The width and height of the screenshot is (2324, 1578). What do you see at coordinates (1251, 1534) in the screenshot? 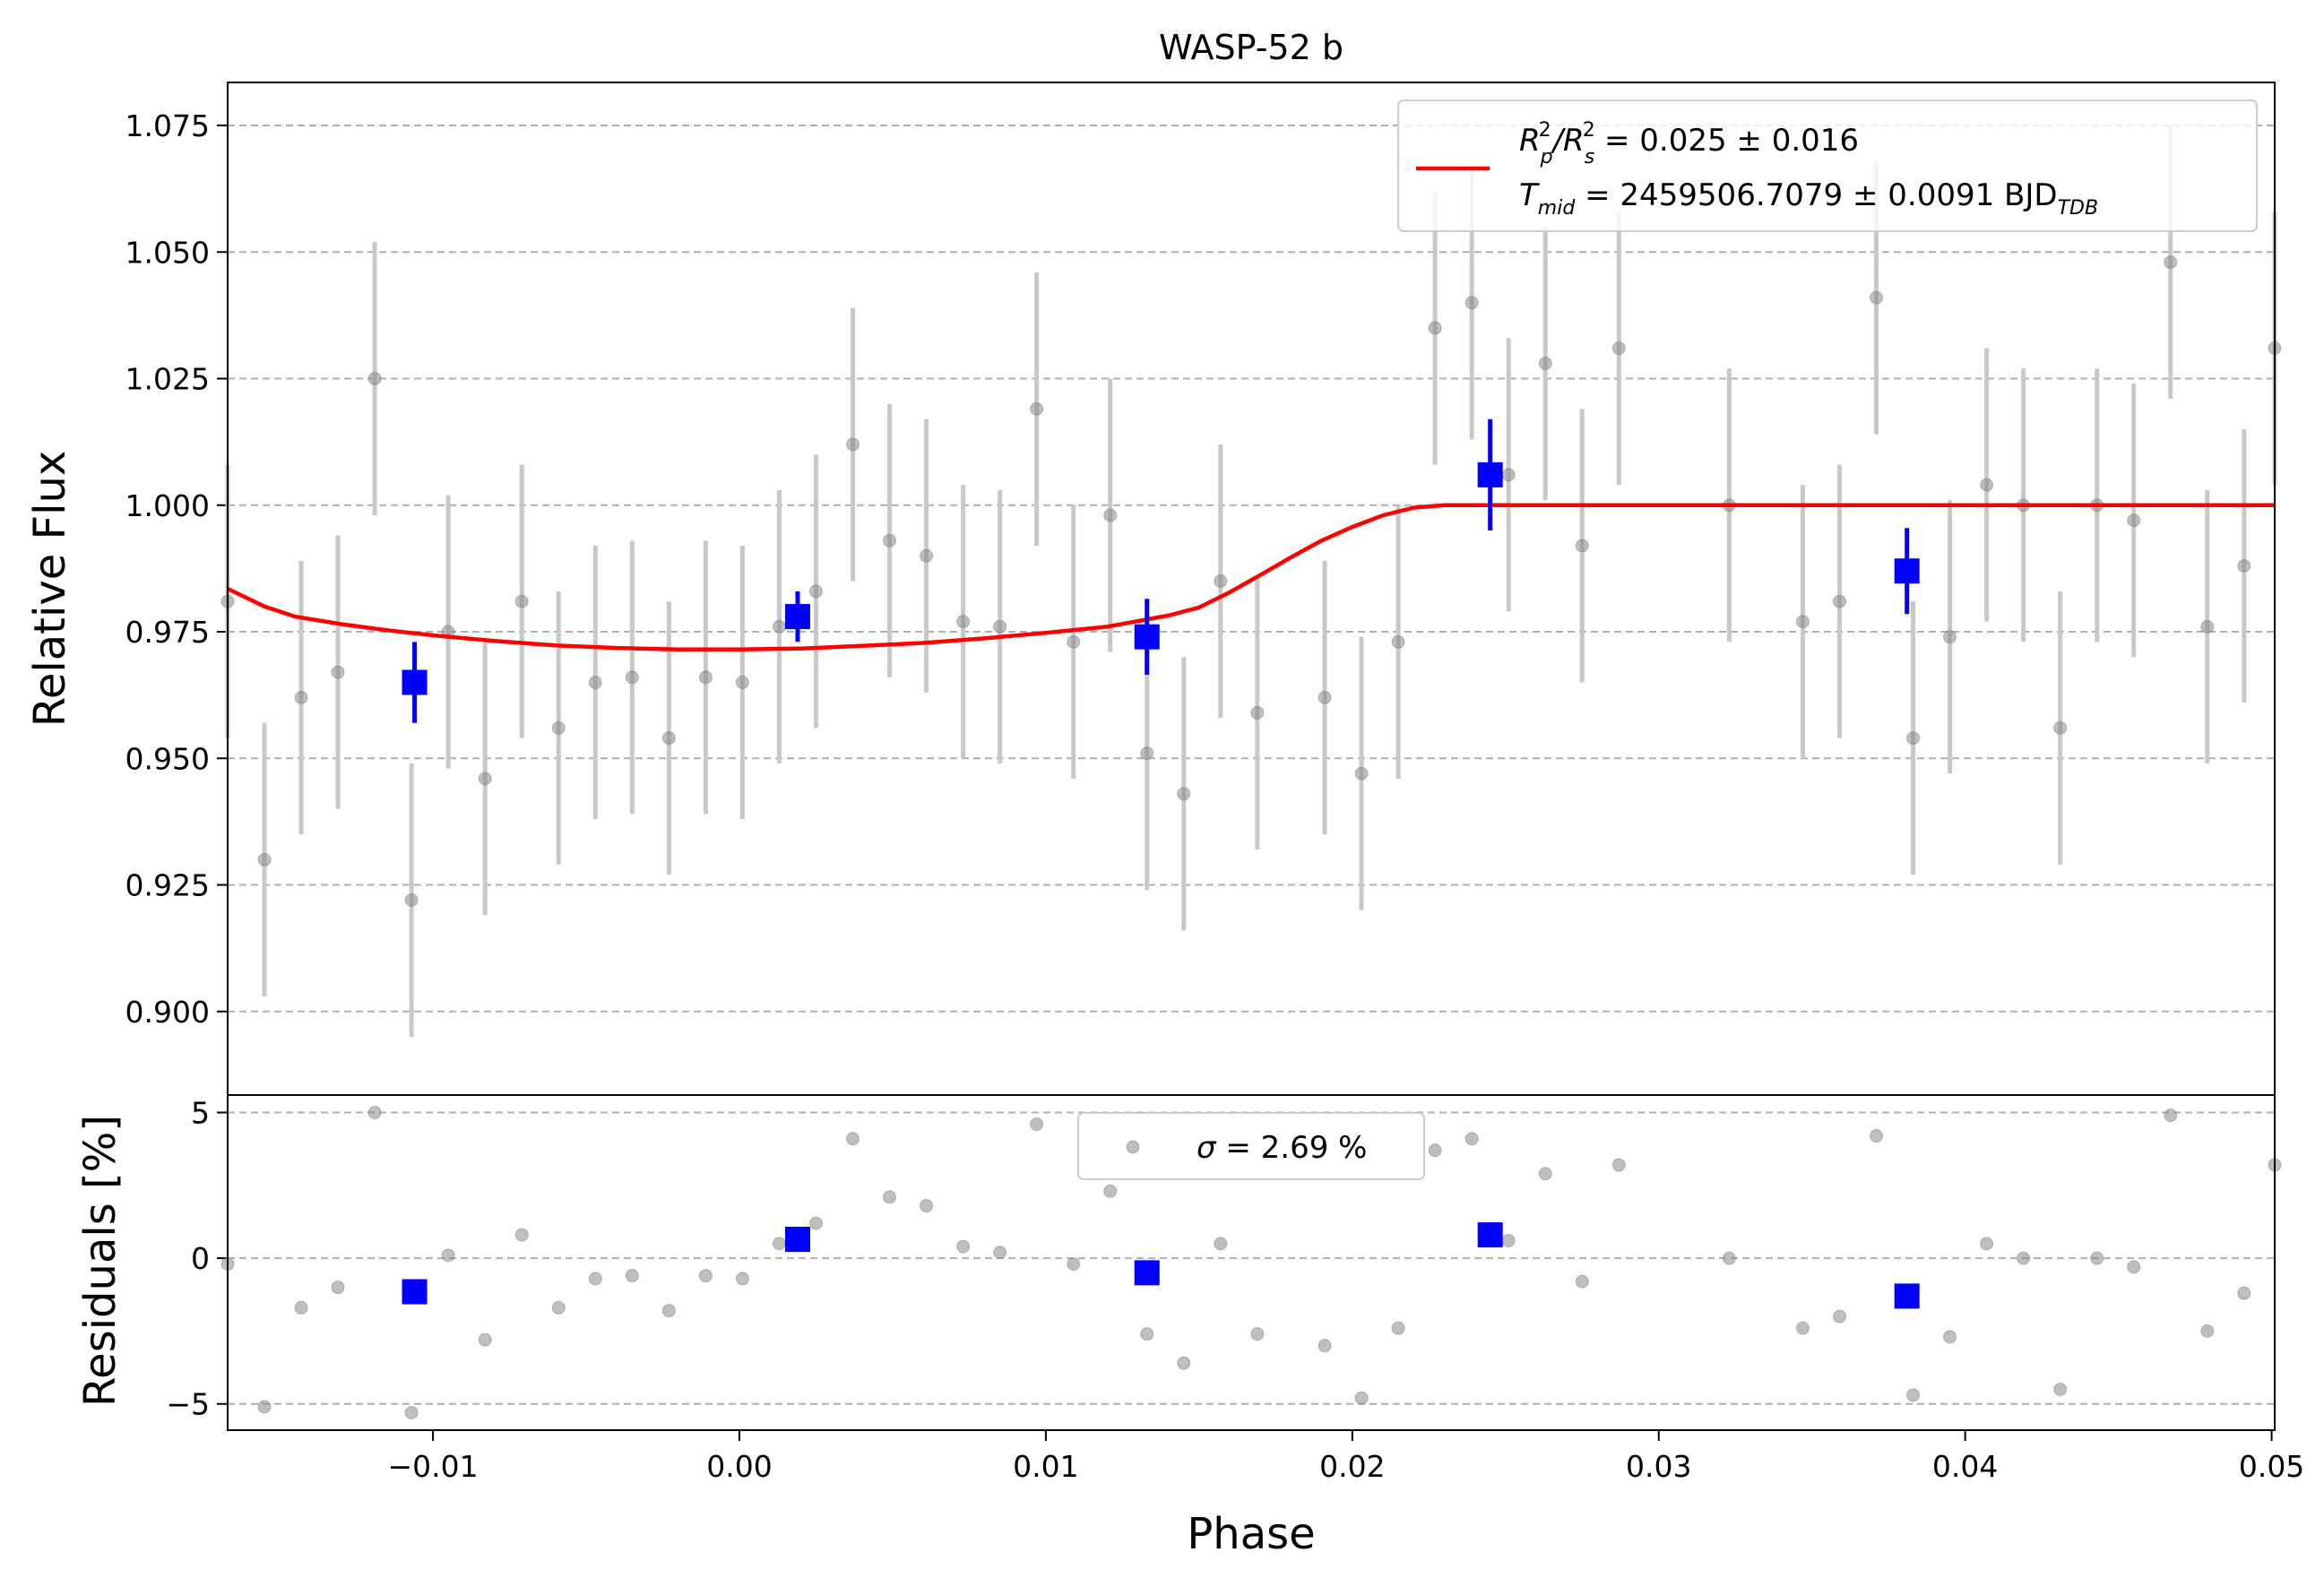
I see `x-axis-label: Phase` at bounding box center [1251, 1534].